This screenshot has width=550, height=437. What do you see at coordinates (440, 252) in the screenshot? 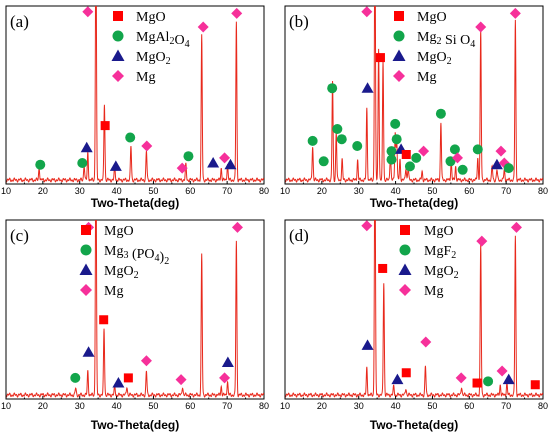
I see `legend-label: MgF2` at bounding box center [440, 252].